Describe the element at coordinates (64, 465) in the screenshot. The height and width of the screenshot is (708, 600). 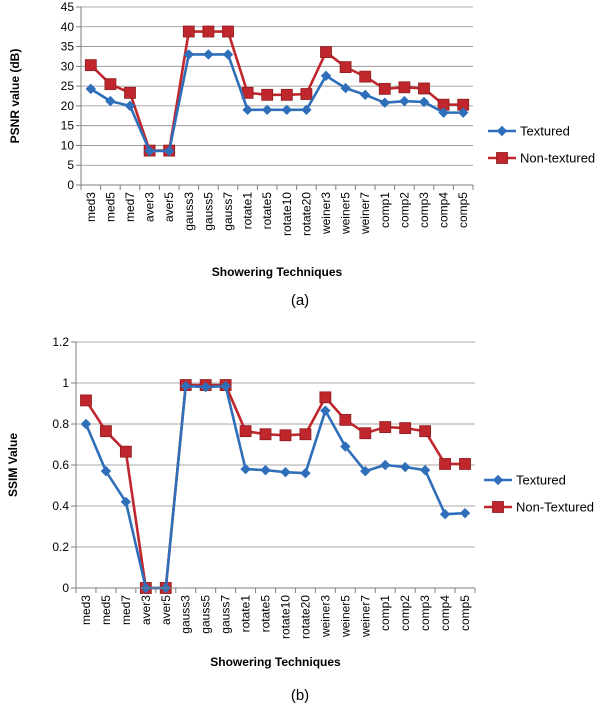
I see `y-axis: 0 0.2 0.4 0.6 0.8 1 1.2` at that location.